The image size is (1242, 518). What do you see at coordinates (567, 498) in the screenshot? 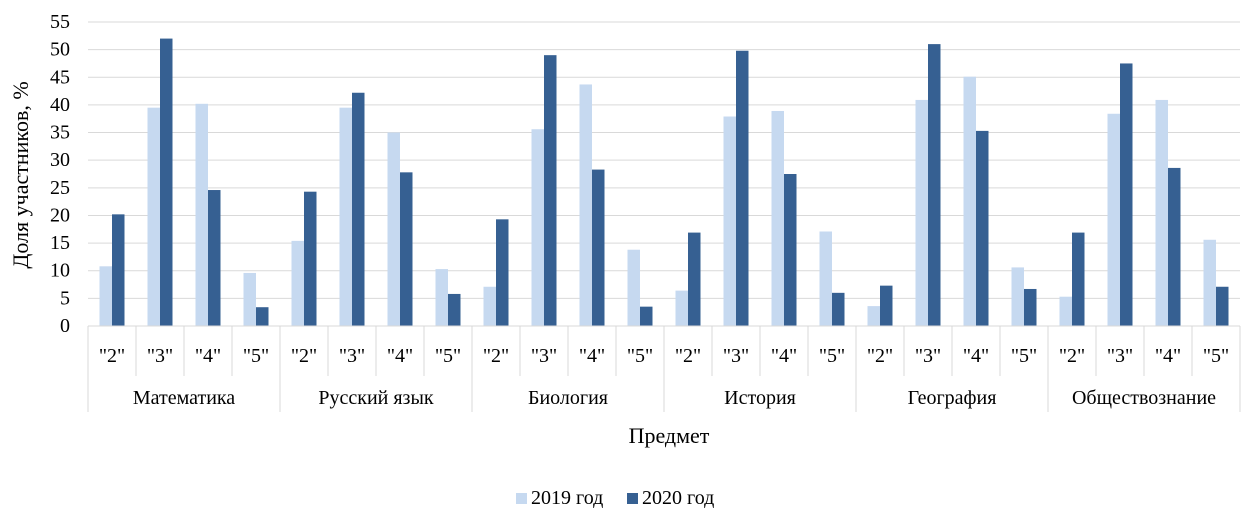
I see `legend-label-2019: 2019 год` at bounding box center [567, 498].